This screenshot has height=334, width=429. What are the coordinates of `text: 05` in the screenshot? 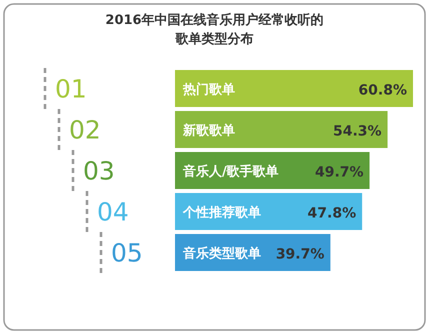 It's located at (127, 253).